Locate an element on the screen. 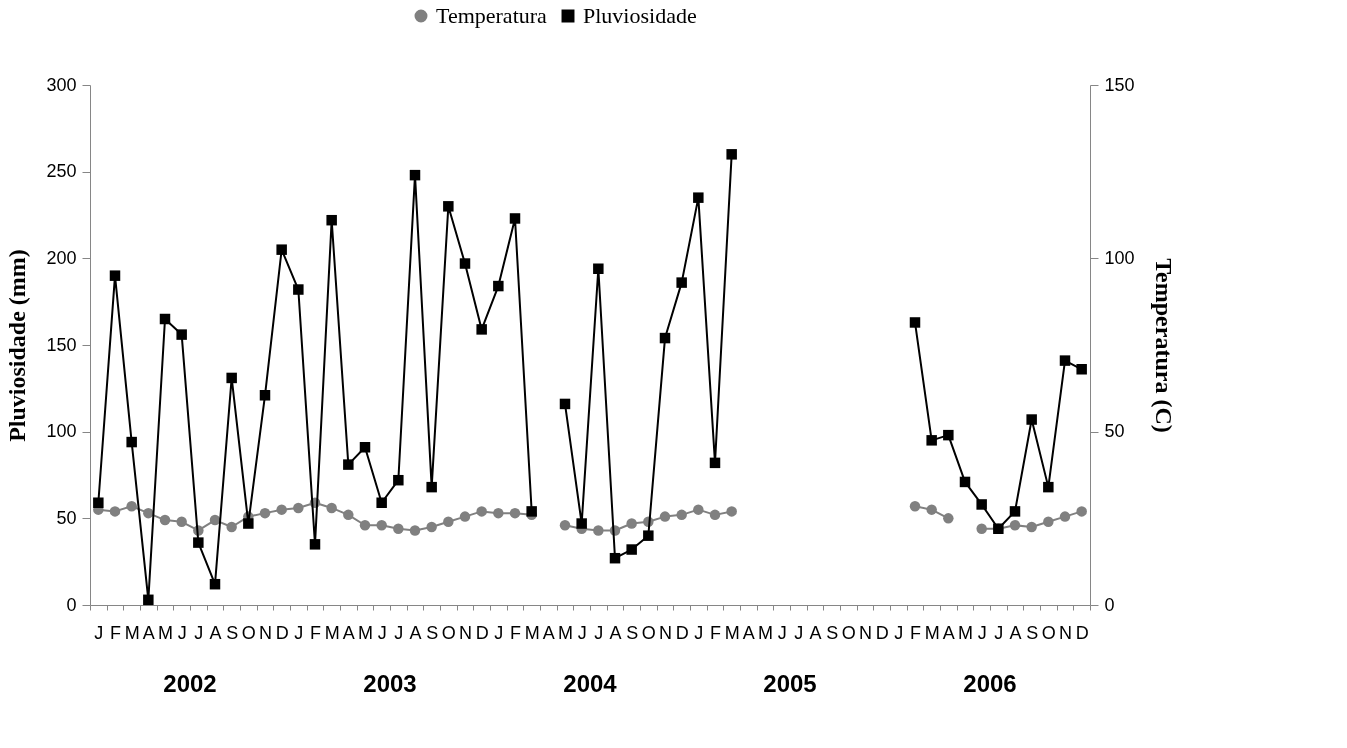  y-tick-label: 300 is located at coordinates (61, 84).